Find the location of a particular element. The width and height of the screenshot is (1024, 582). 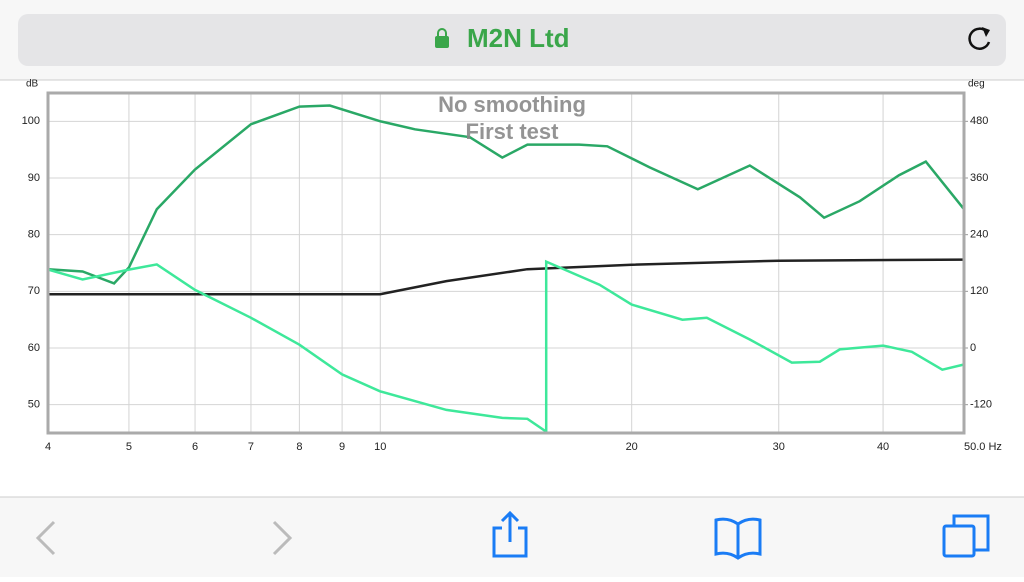

reload-button is located at coordinates (979, 38).